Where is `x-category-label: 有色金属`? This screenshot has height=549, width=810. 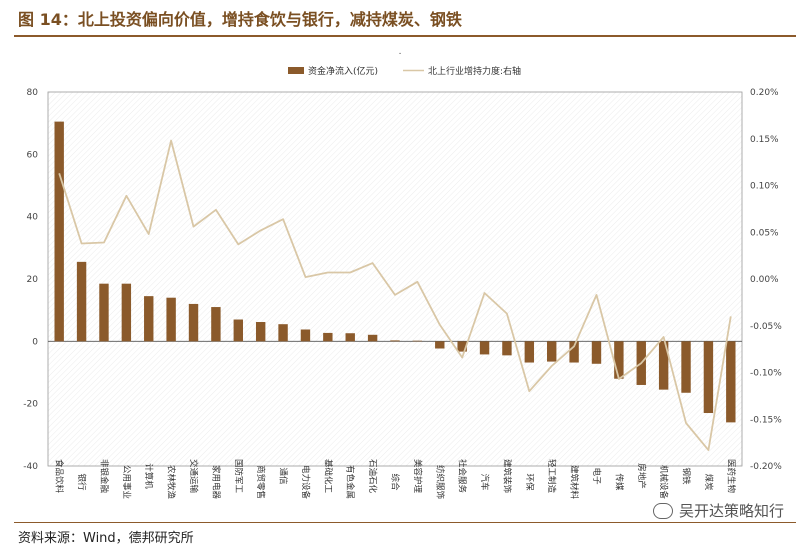
x-category-label: 有色金属 is located at coordinates (350, 482).